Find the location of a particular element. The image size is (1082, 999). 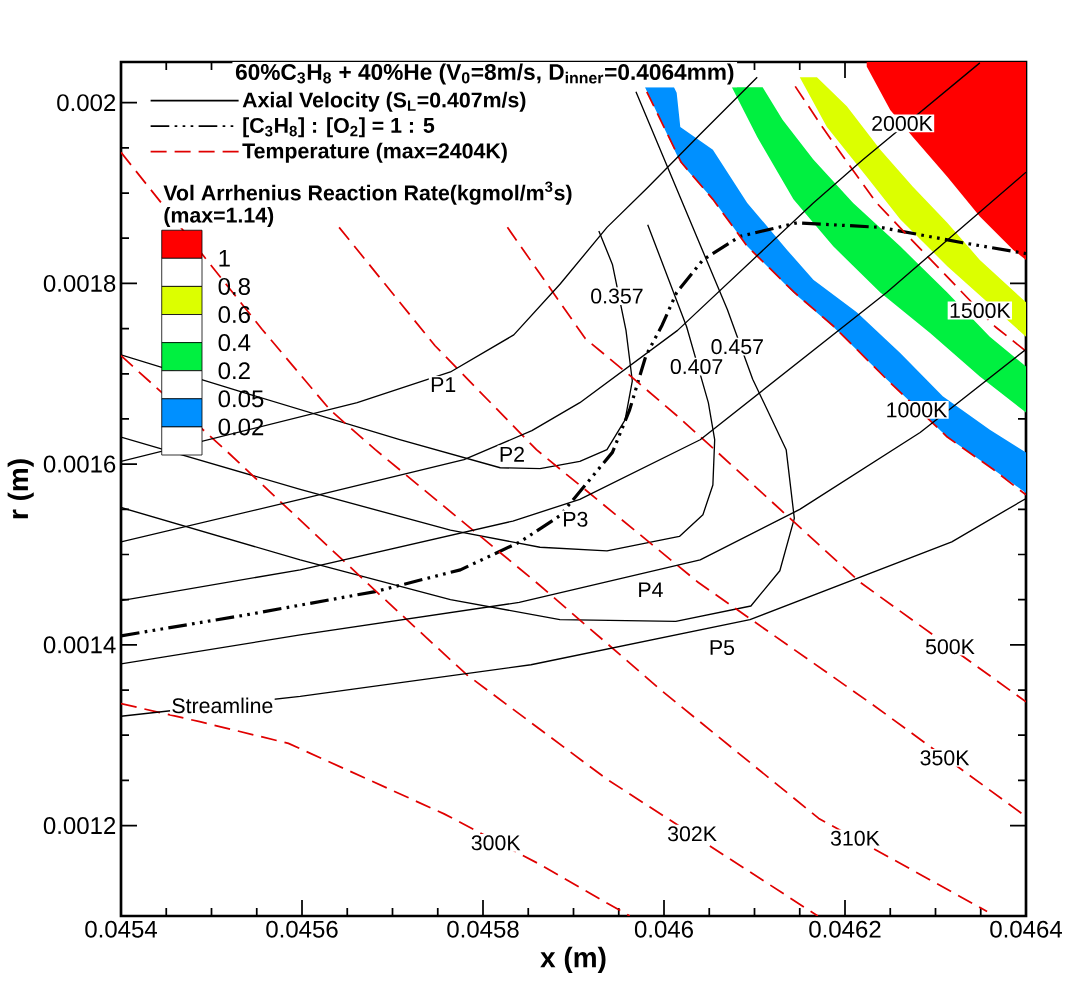

x-tick-label: 0.0456 is located at coordinates (302, 929).